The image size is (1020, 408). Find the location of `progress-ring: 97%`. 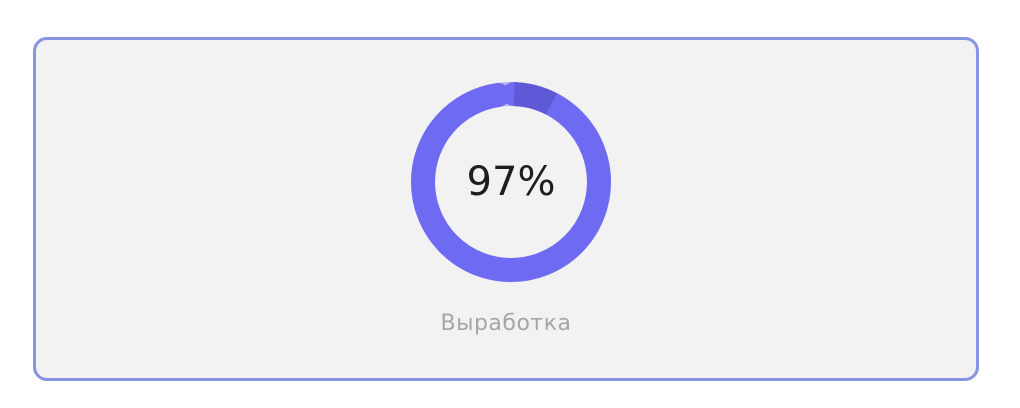

progress-ring: 97% is located at coordinates (511, 182).